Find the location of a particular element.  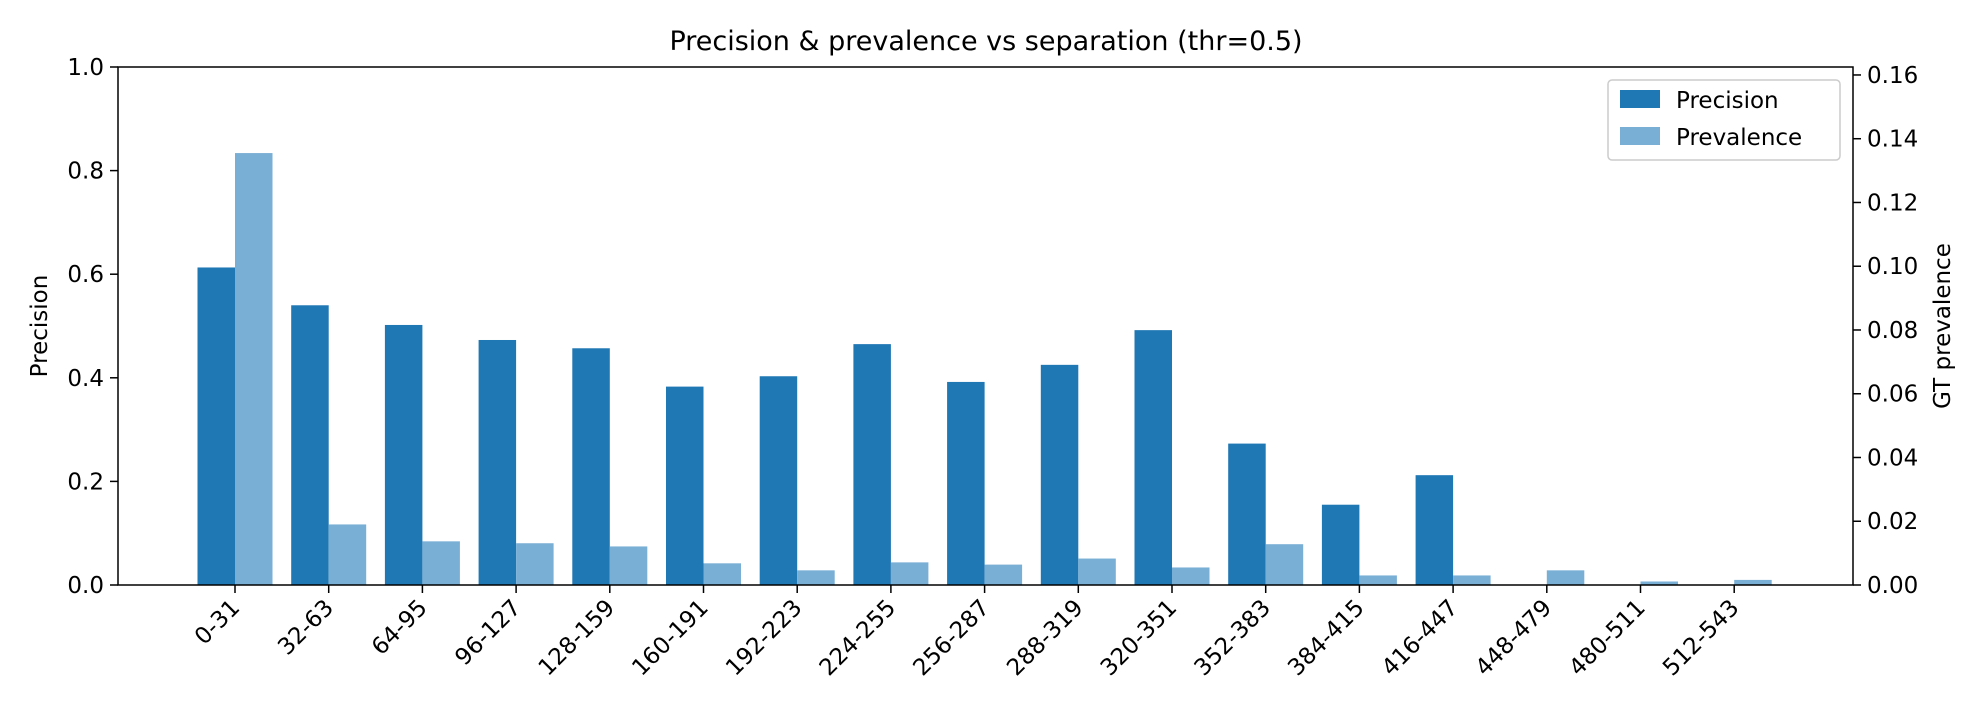

x-tick-label: 352-383 is located at coordinates (1233, 638).